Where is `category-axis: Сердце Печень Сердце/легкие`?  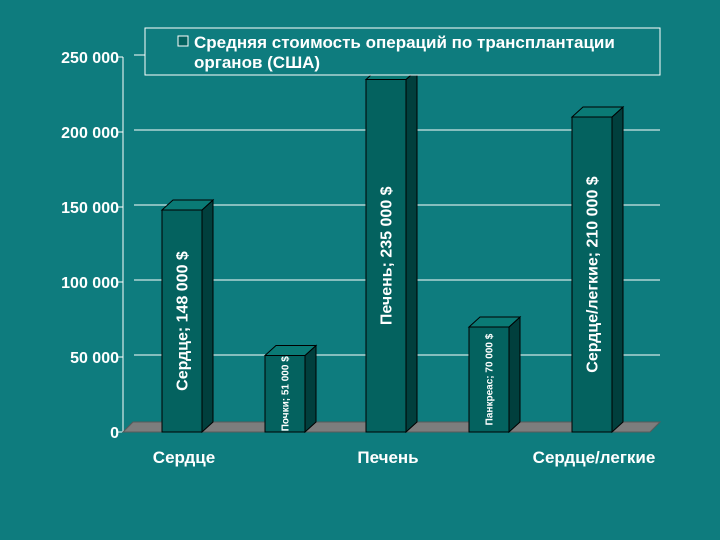
category-axis: Сердце Печень Сердце/легкие is located at coordinates (404, 457).